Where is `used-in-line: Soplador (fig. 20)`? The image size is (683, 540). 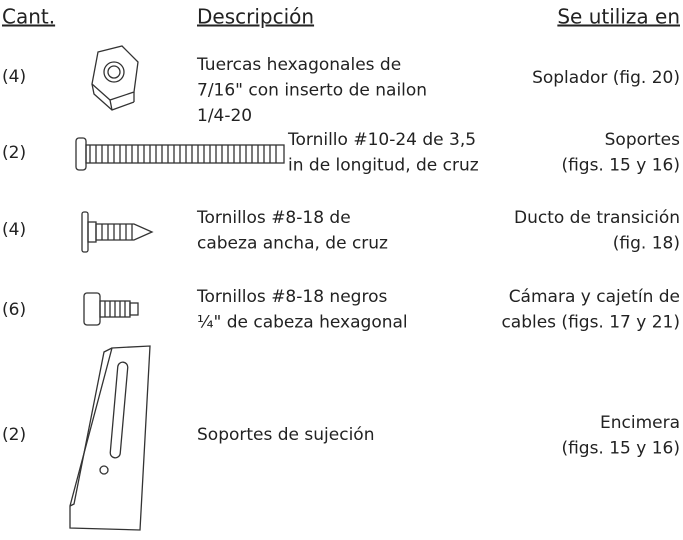 used-in-line: Soplador (fig. 20) is located at coordinates (606, 78).